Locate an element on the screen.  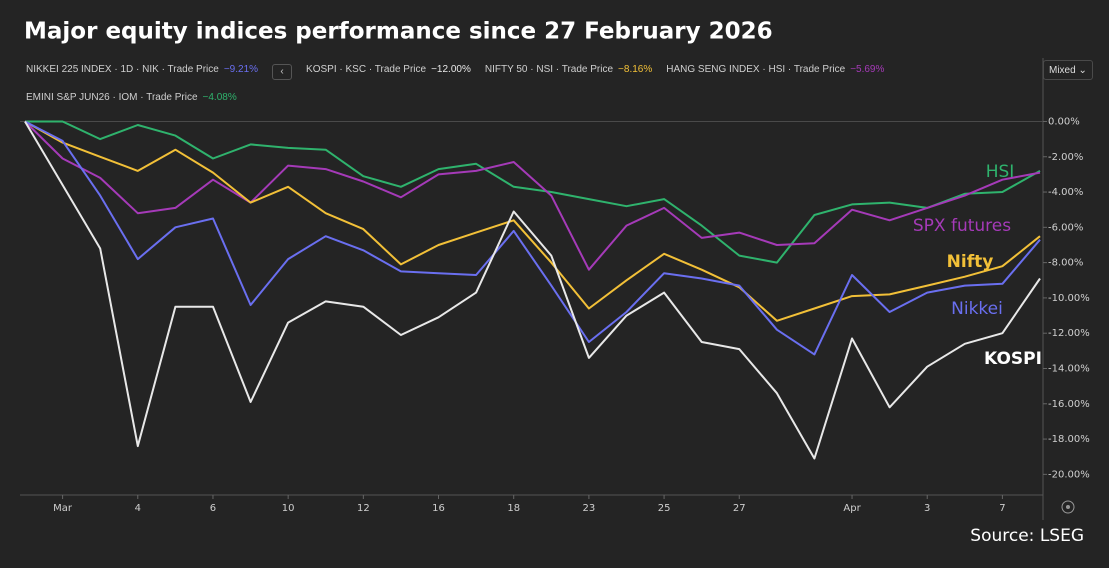
legend-nav-button: ‹ is located at coordinates (282, 72).